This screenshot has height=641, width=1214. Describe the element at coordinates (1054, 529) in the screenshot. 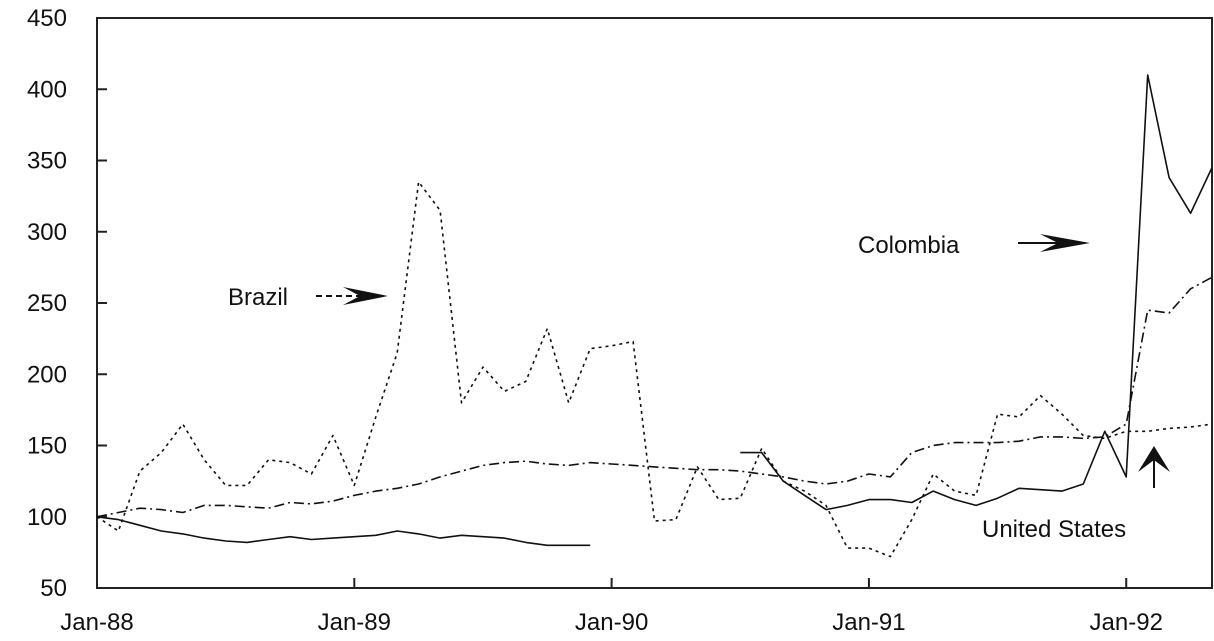

I see `annotation-united-states-label: United States` at that location.